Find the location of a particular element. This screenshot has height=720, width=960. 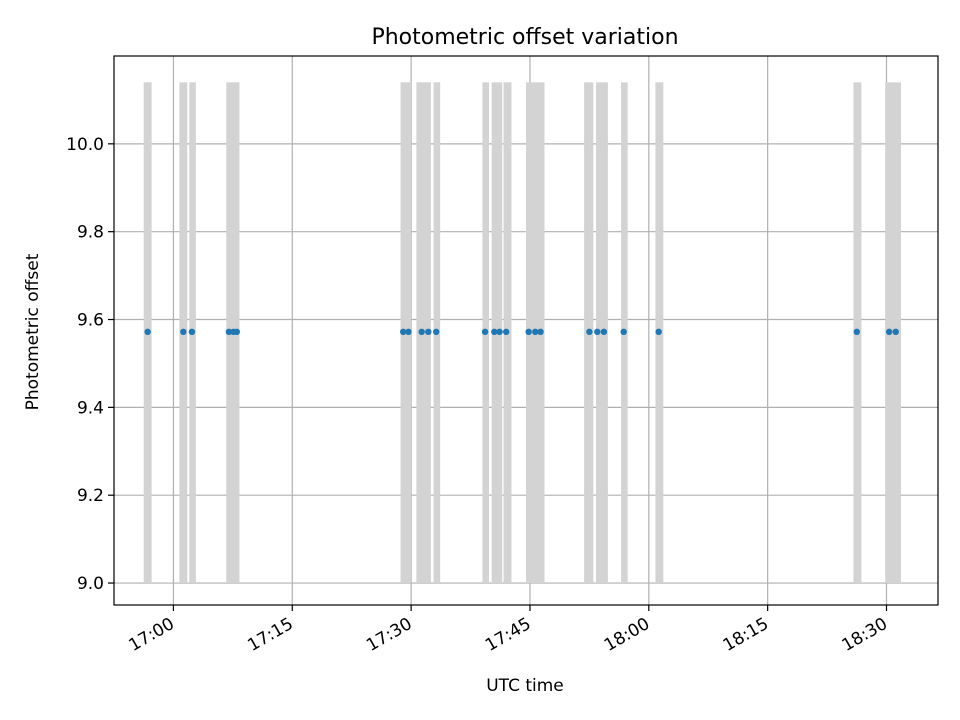

y-tick-label: 9.8 is located at coordinates (90, 233).